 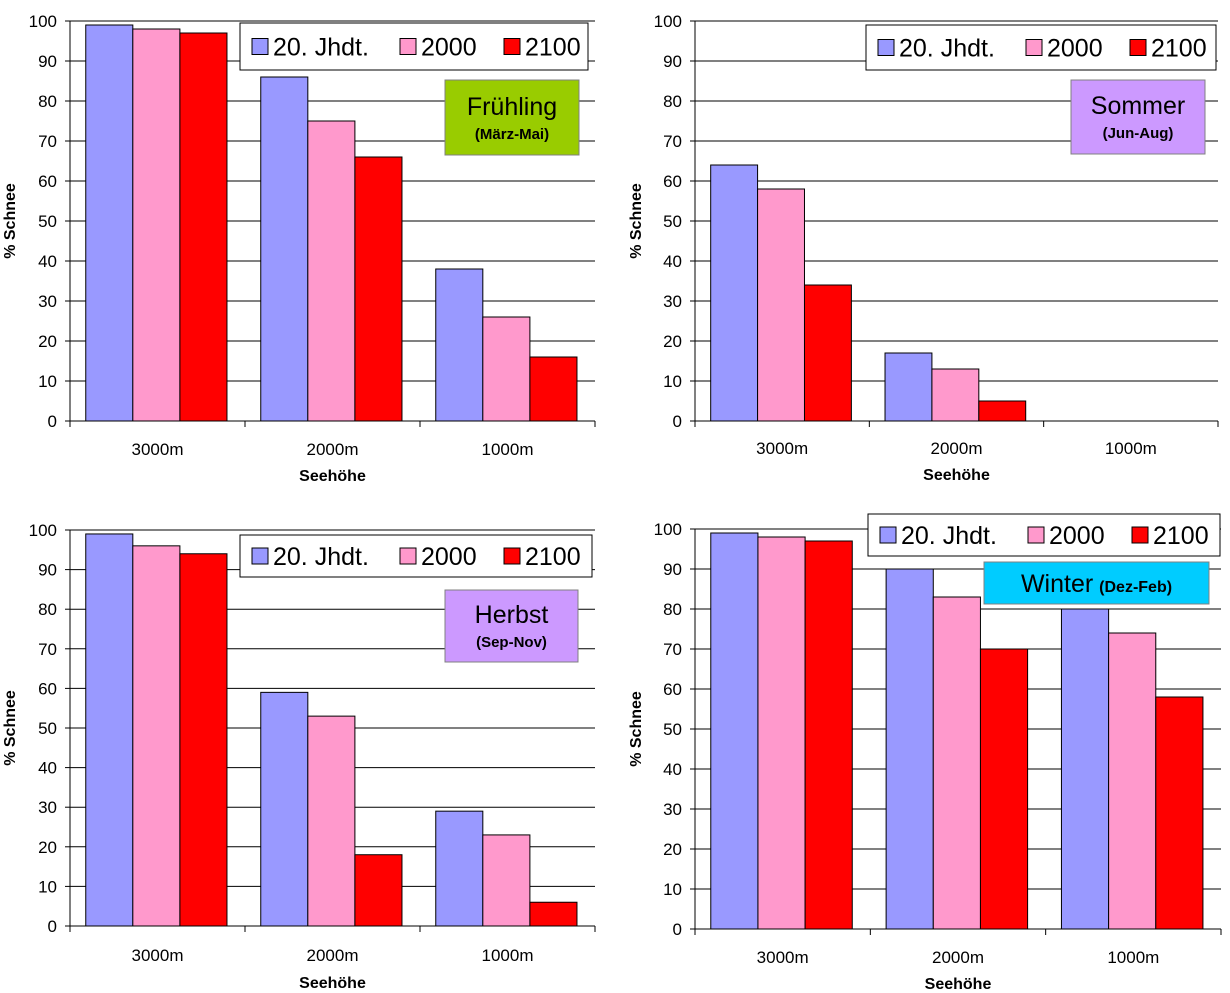 I want to click on season-badge: Winter (Dez-Feb), so click(x=1096, y=583).